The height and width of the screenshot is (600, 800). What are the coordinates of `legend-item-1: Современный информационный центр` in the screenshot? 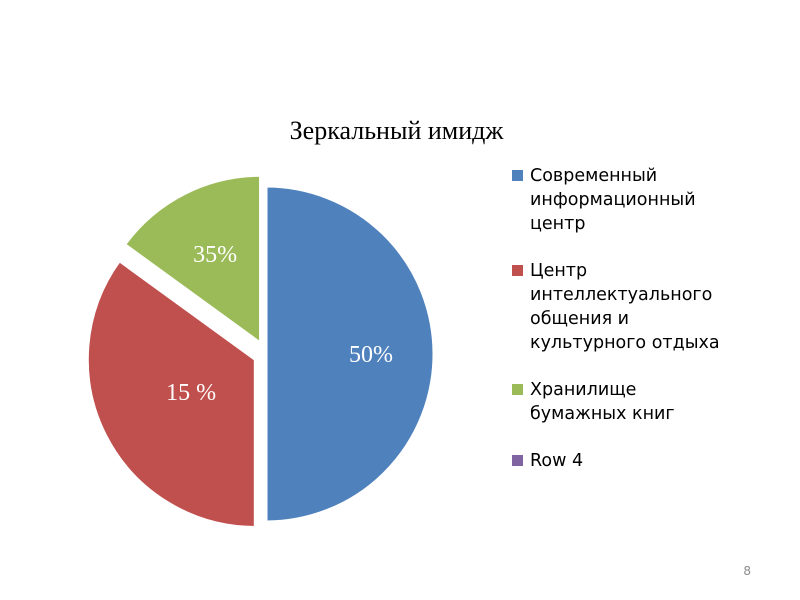 It's located at (647, 200).